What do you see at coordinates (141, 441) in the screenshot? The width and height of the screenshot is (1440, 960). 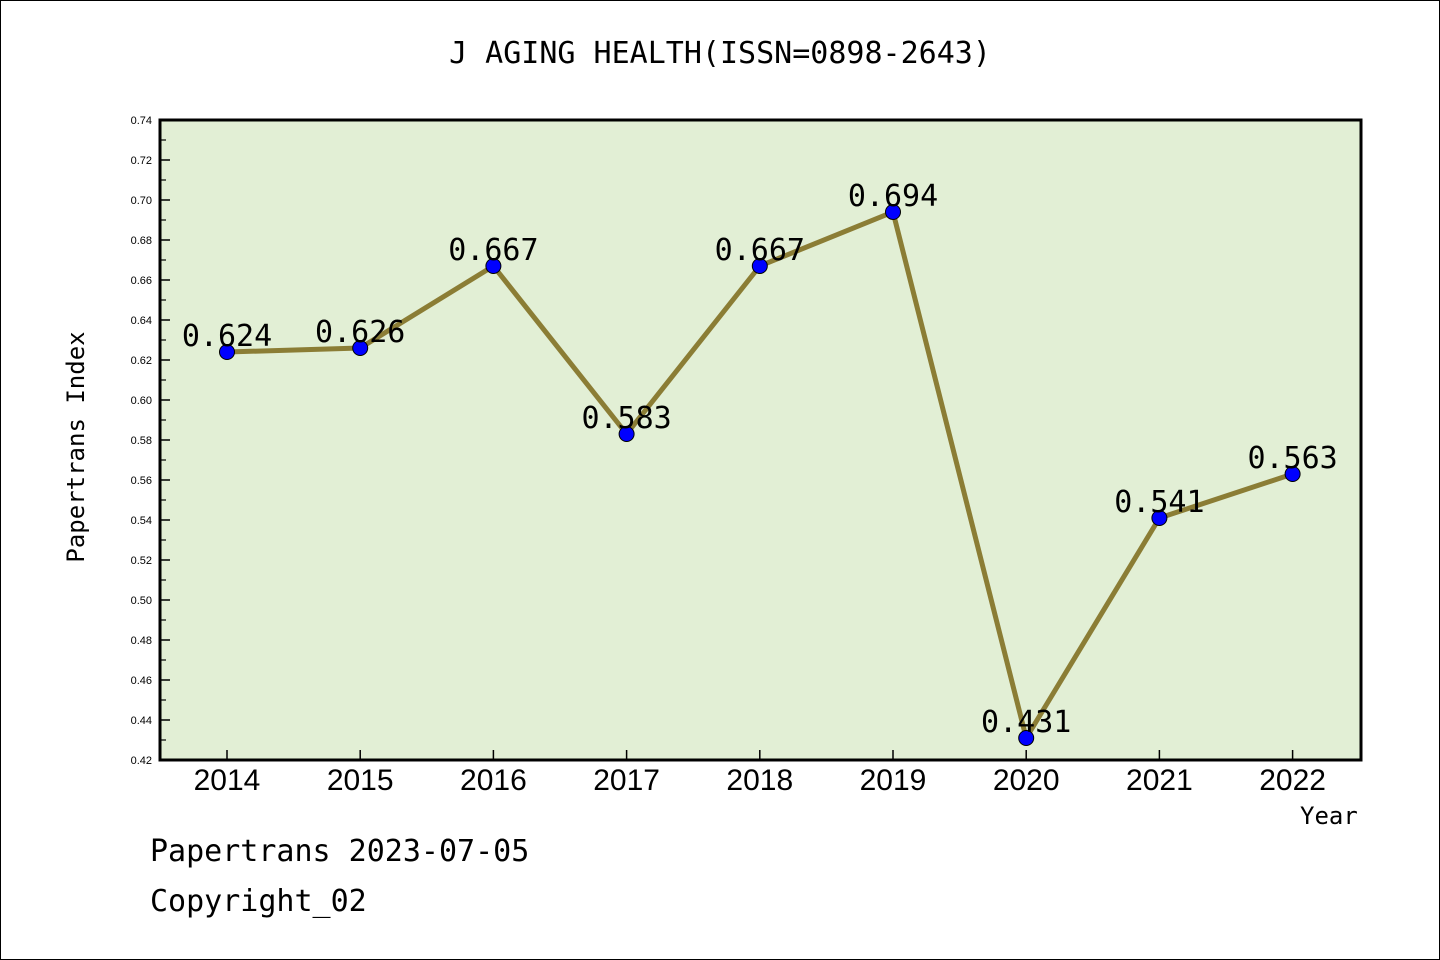 I see `y-tick-label: 0.58` at bounding box center [141, 441].